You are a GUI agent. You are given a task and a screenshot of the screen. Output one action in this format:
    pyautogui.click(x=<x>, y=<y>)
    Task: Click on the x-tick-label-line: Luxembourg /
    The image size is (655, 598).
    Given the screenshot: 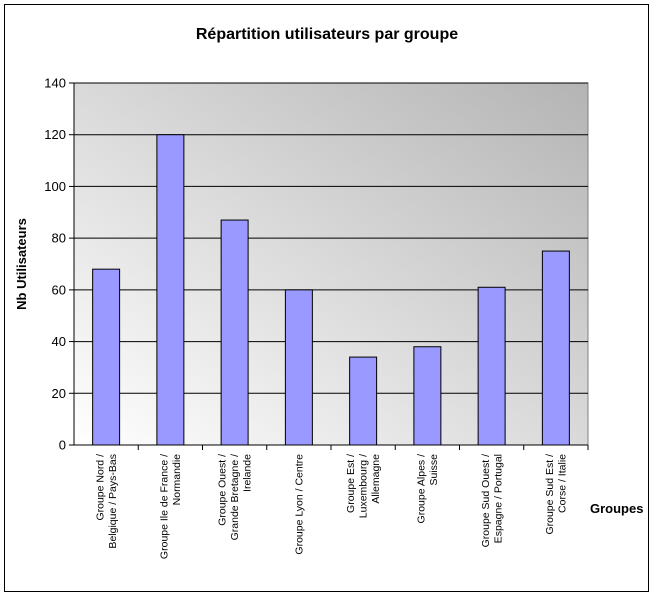 What is the action you would take?
    pyautogui.click(x=364, y=486)
    